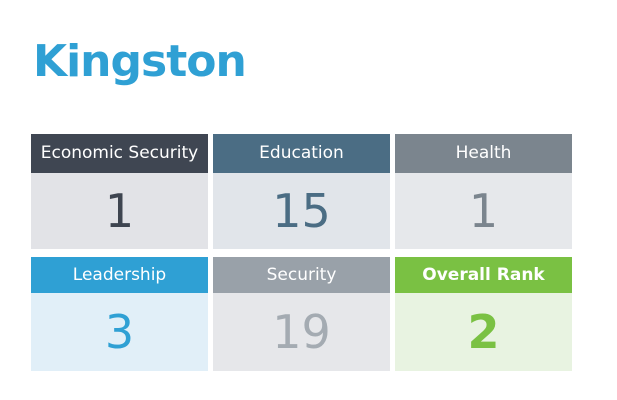 This screenshot has width=617, height=400. I want to click on card-rank-value: 3, so click(119, 332).